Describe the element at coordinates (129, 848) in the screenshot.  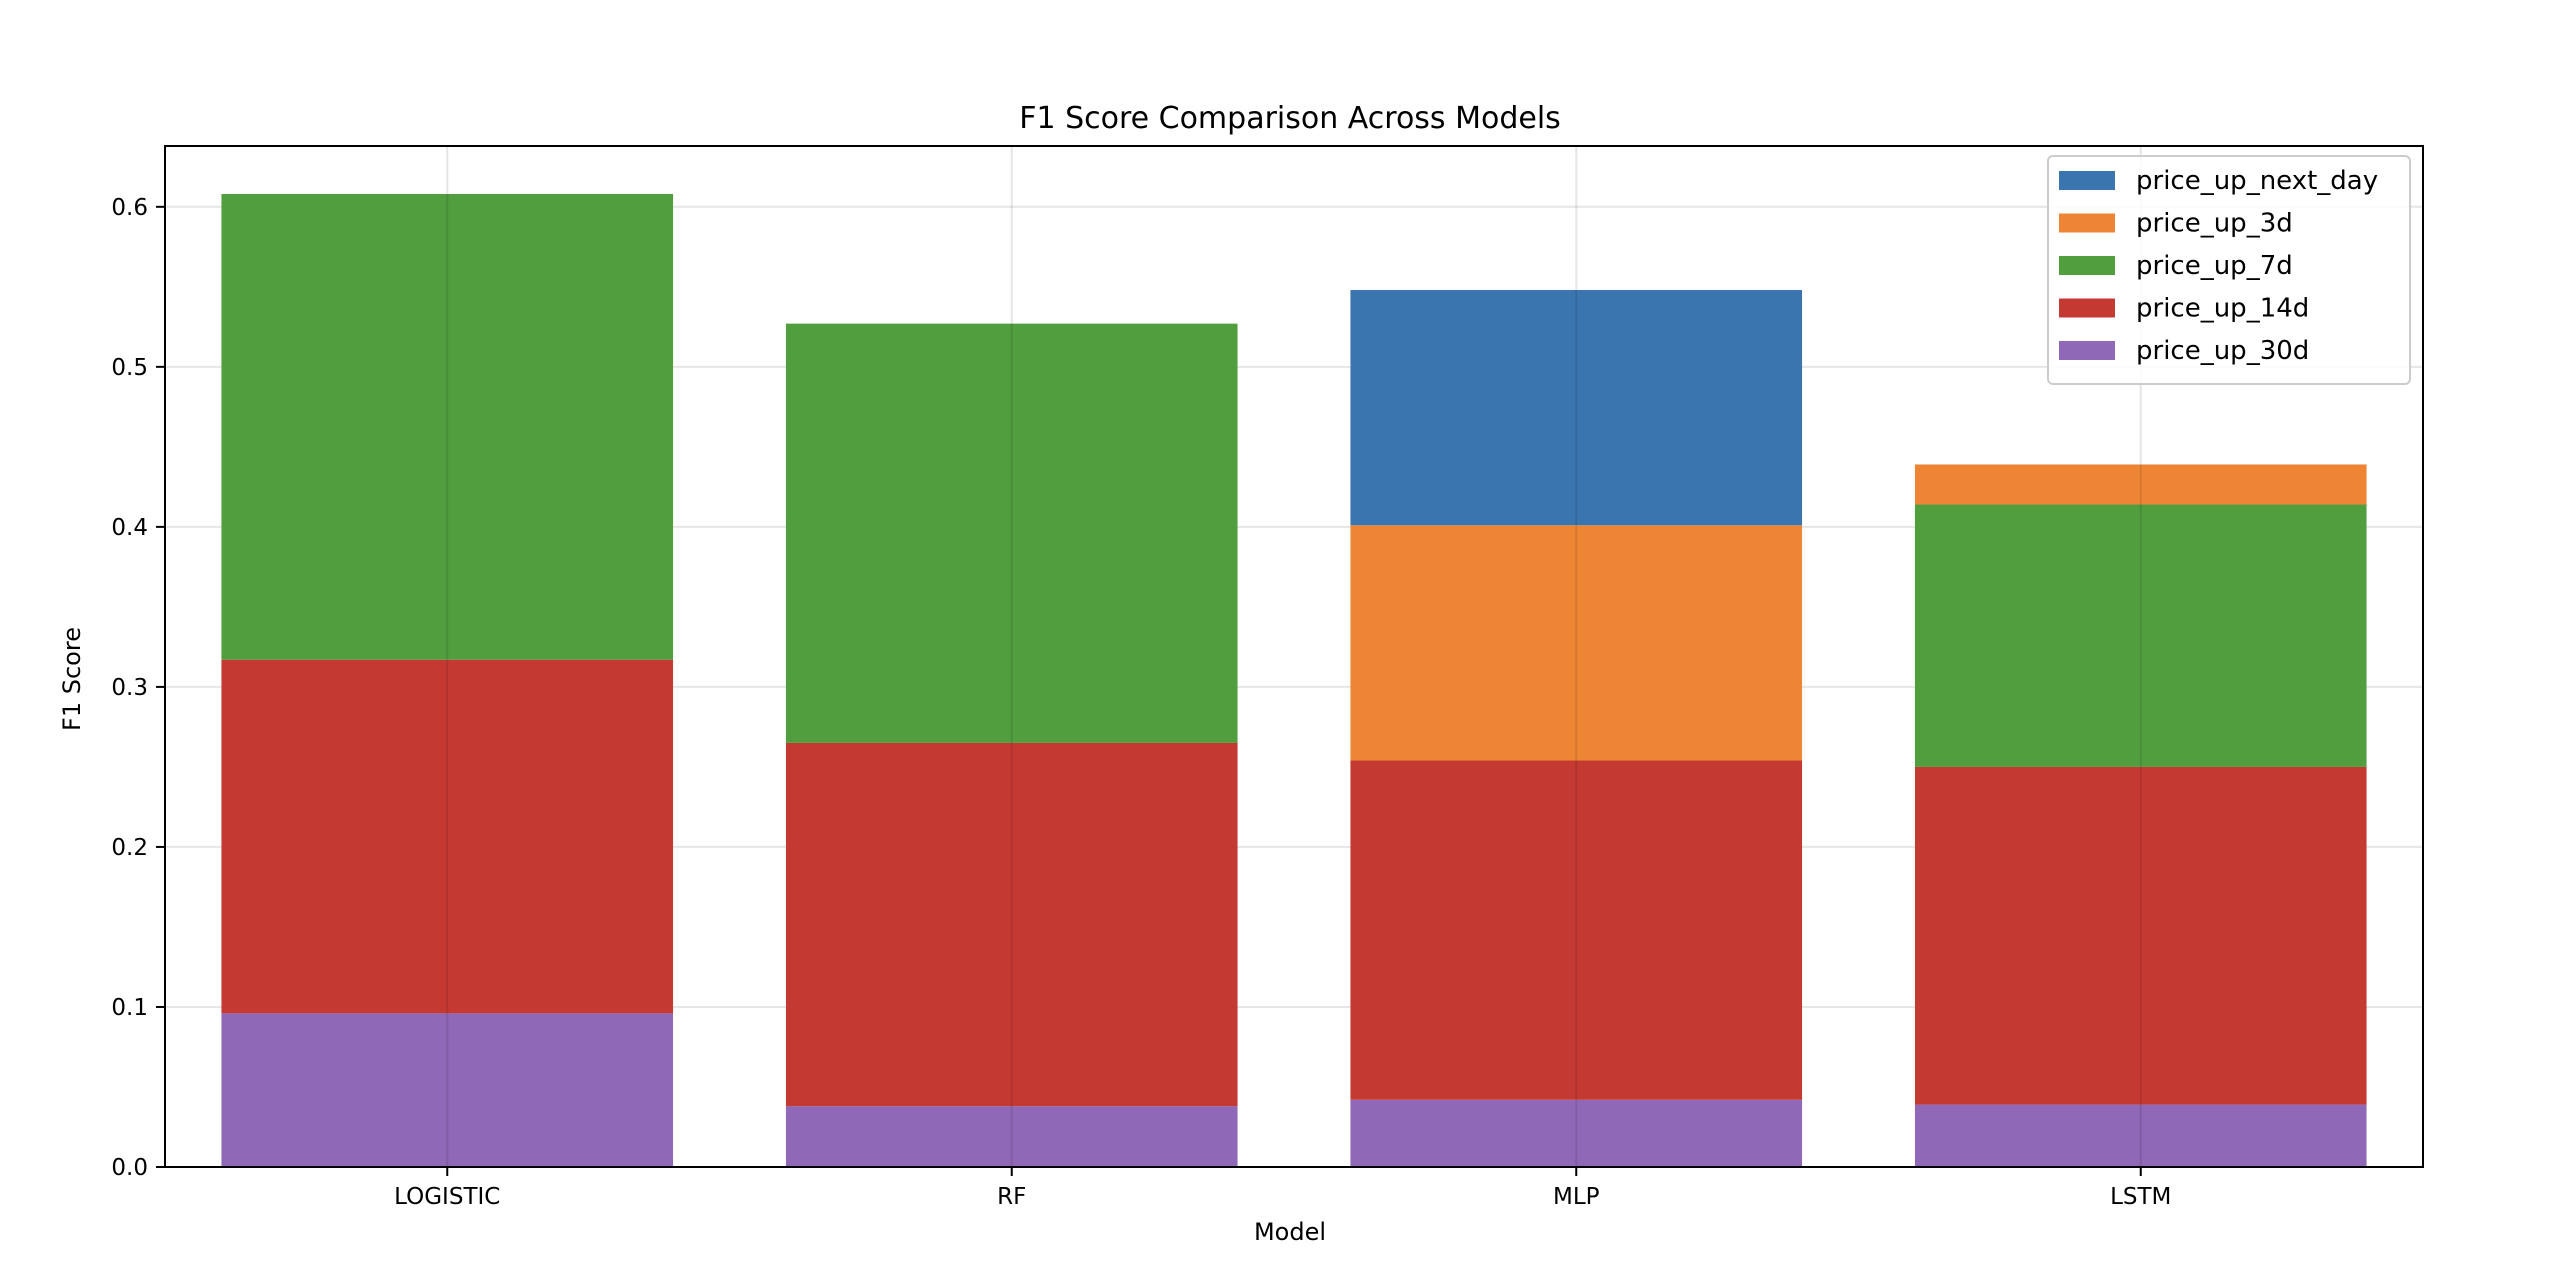
I see `y-tick-label: 0.2` at that location.